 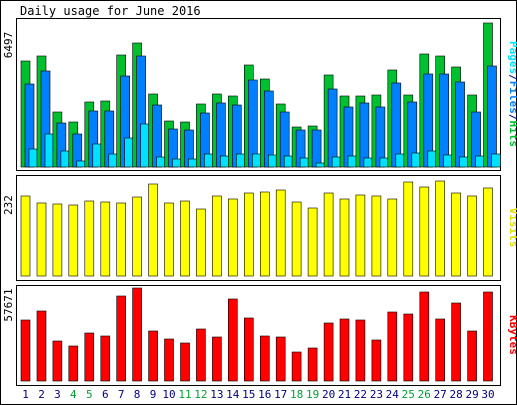 I want to click on legend: Pages/Files/Hits, so click(x=512, y=94).